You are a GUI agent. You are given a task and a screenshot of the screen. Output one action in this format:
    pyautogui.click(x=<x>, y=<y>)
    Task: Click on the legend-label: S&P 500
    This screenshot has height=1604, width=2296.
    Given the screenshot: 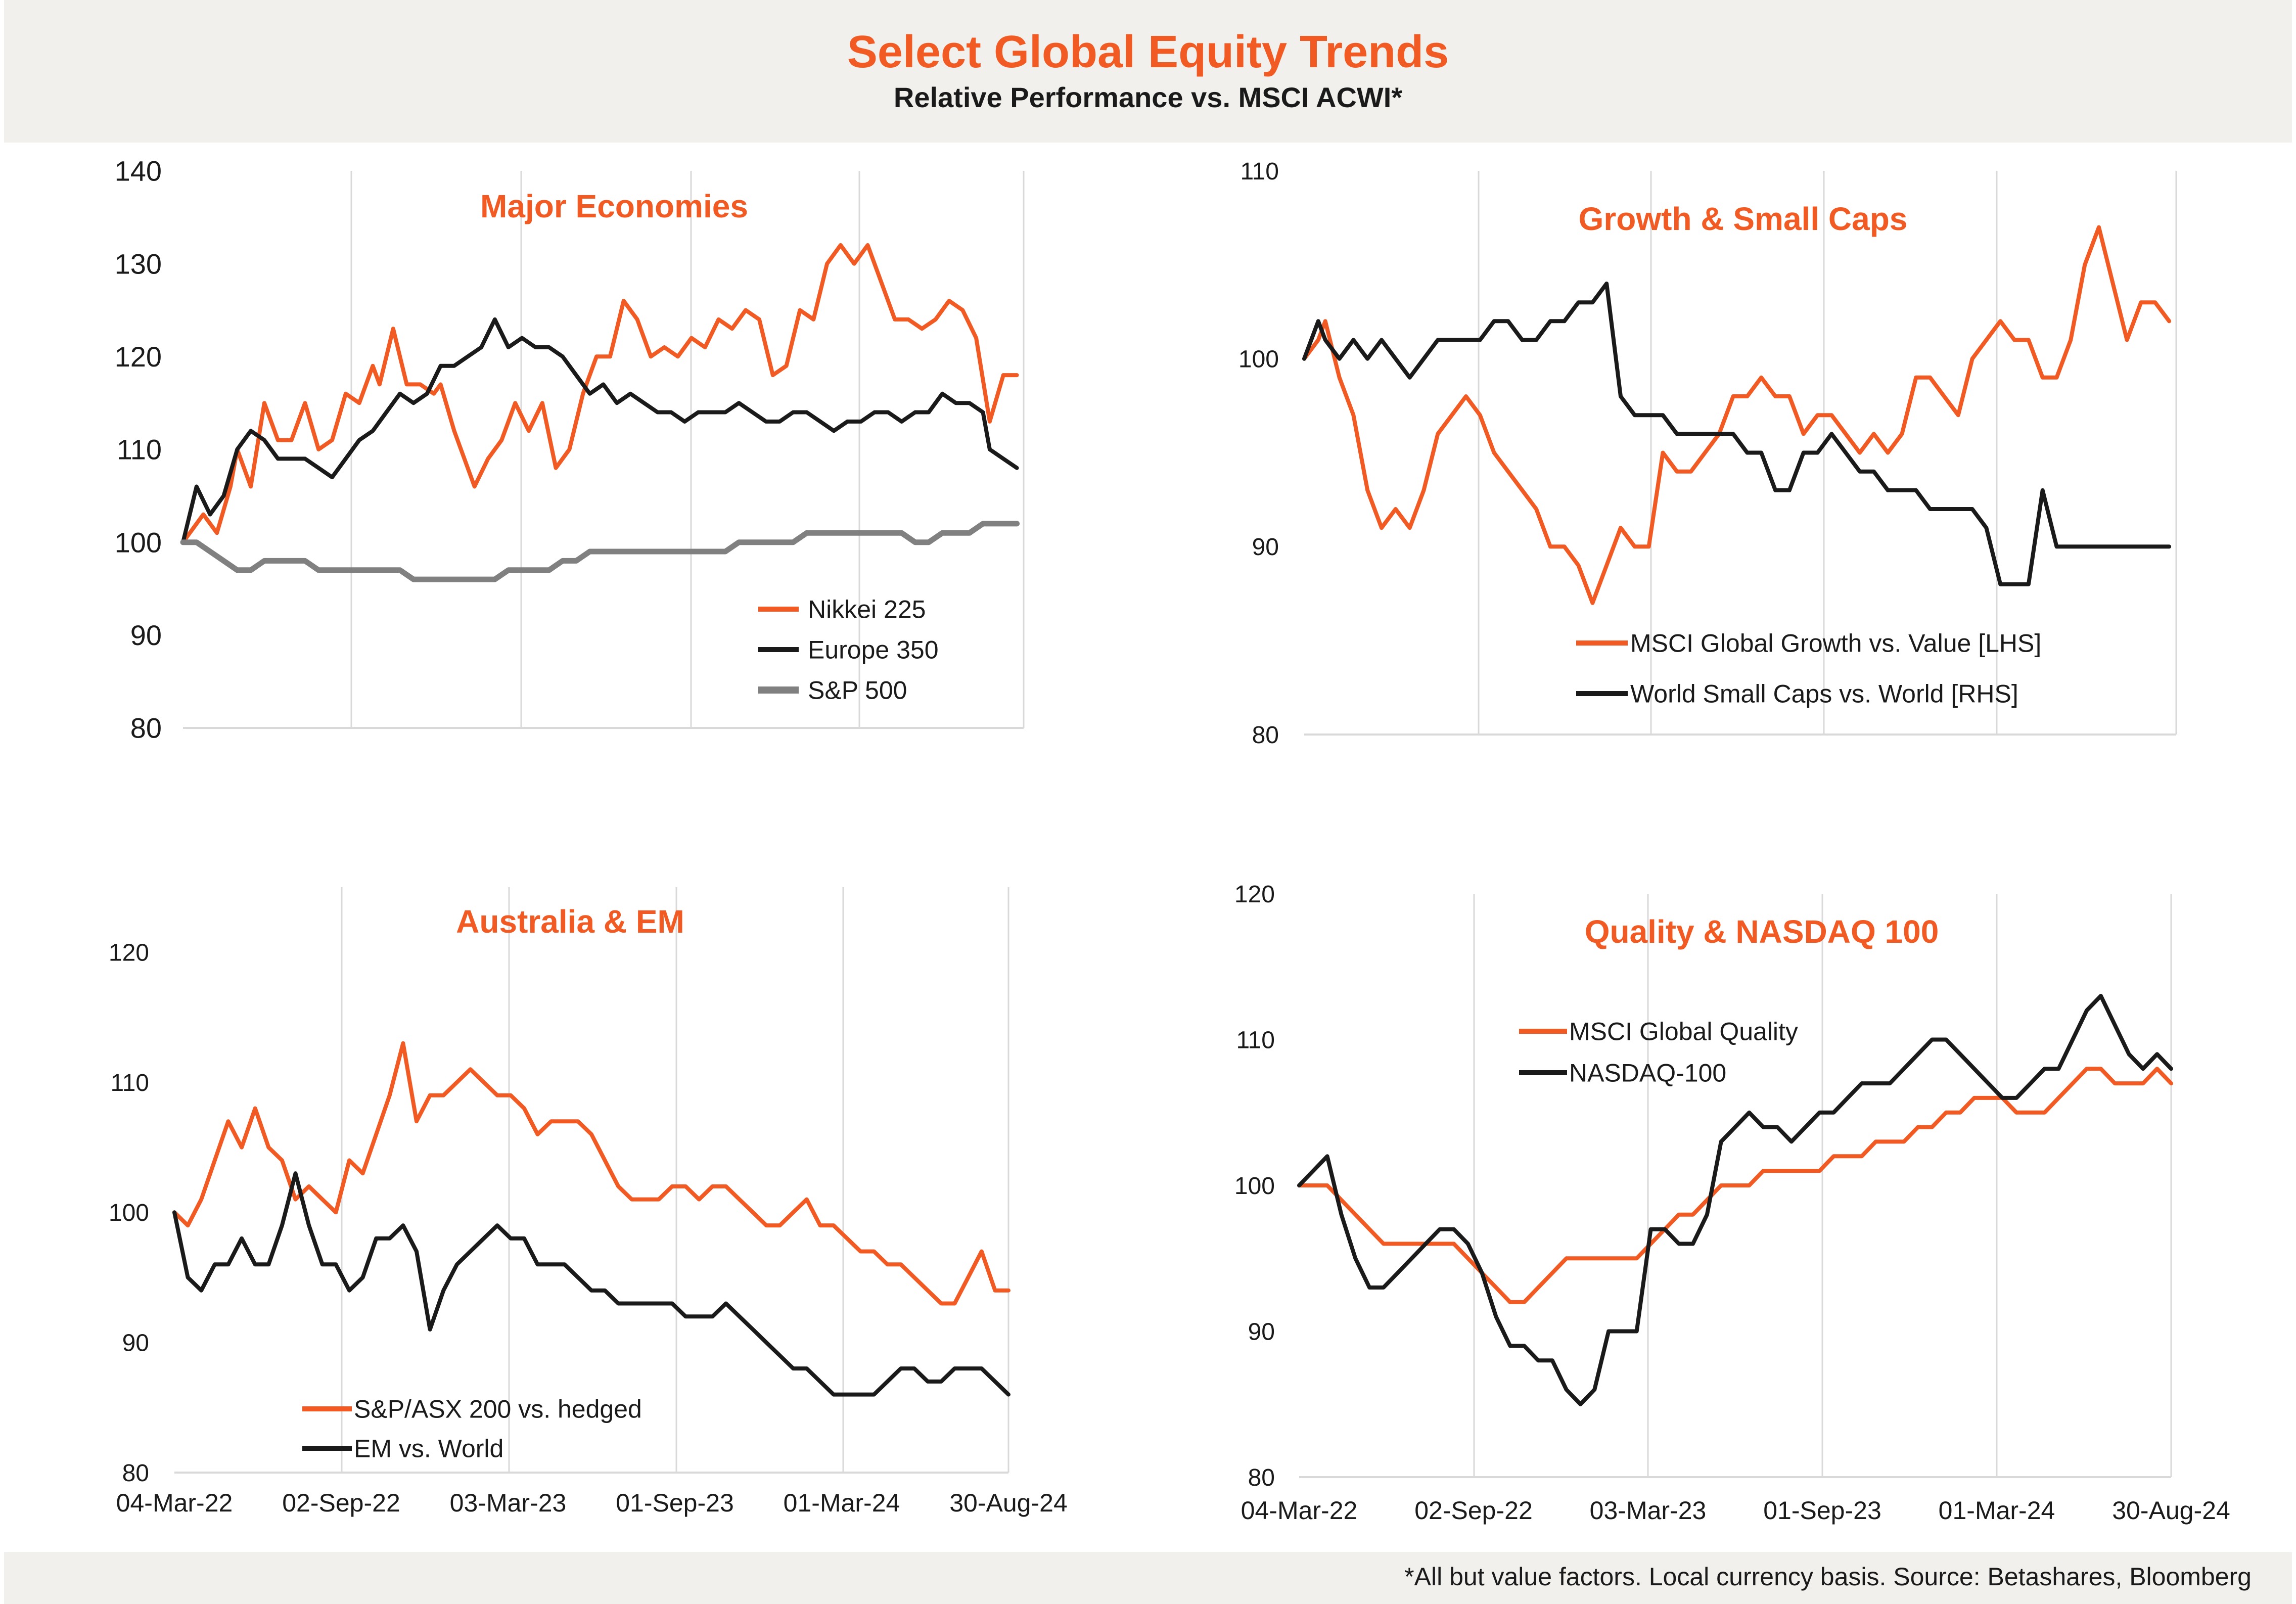 What is the action you would take?
    pyautogui.click(x=857, y=691)
    